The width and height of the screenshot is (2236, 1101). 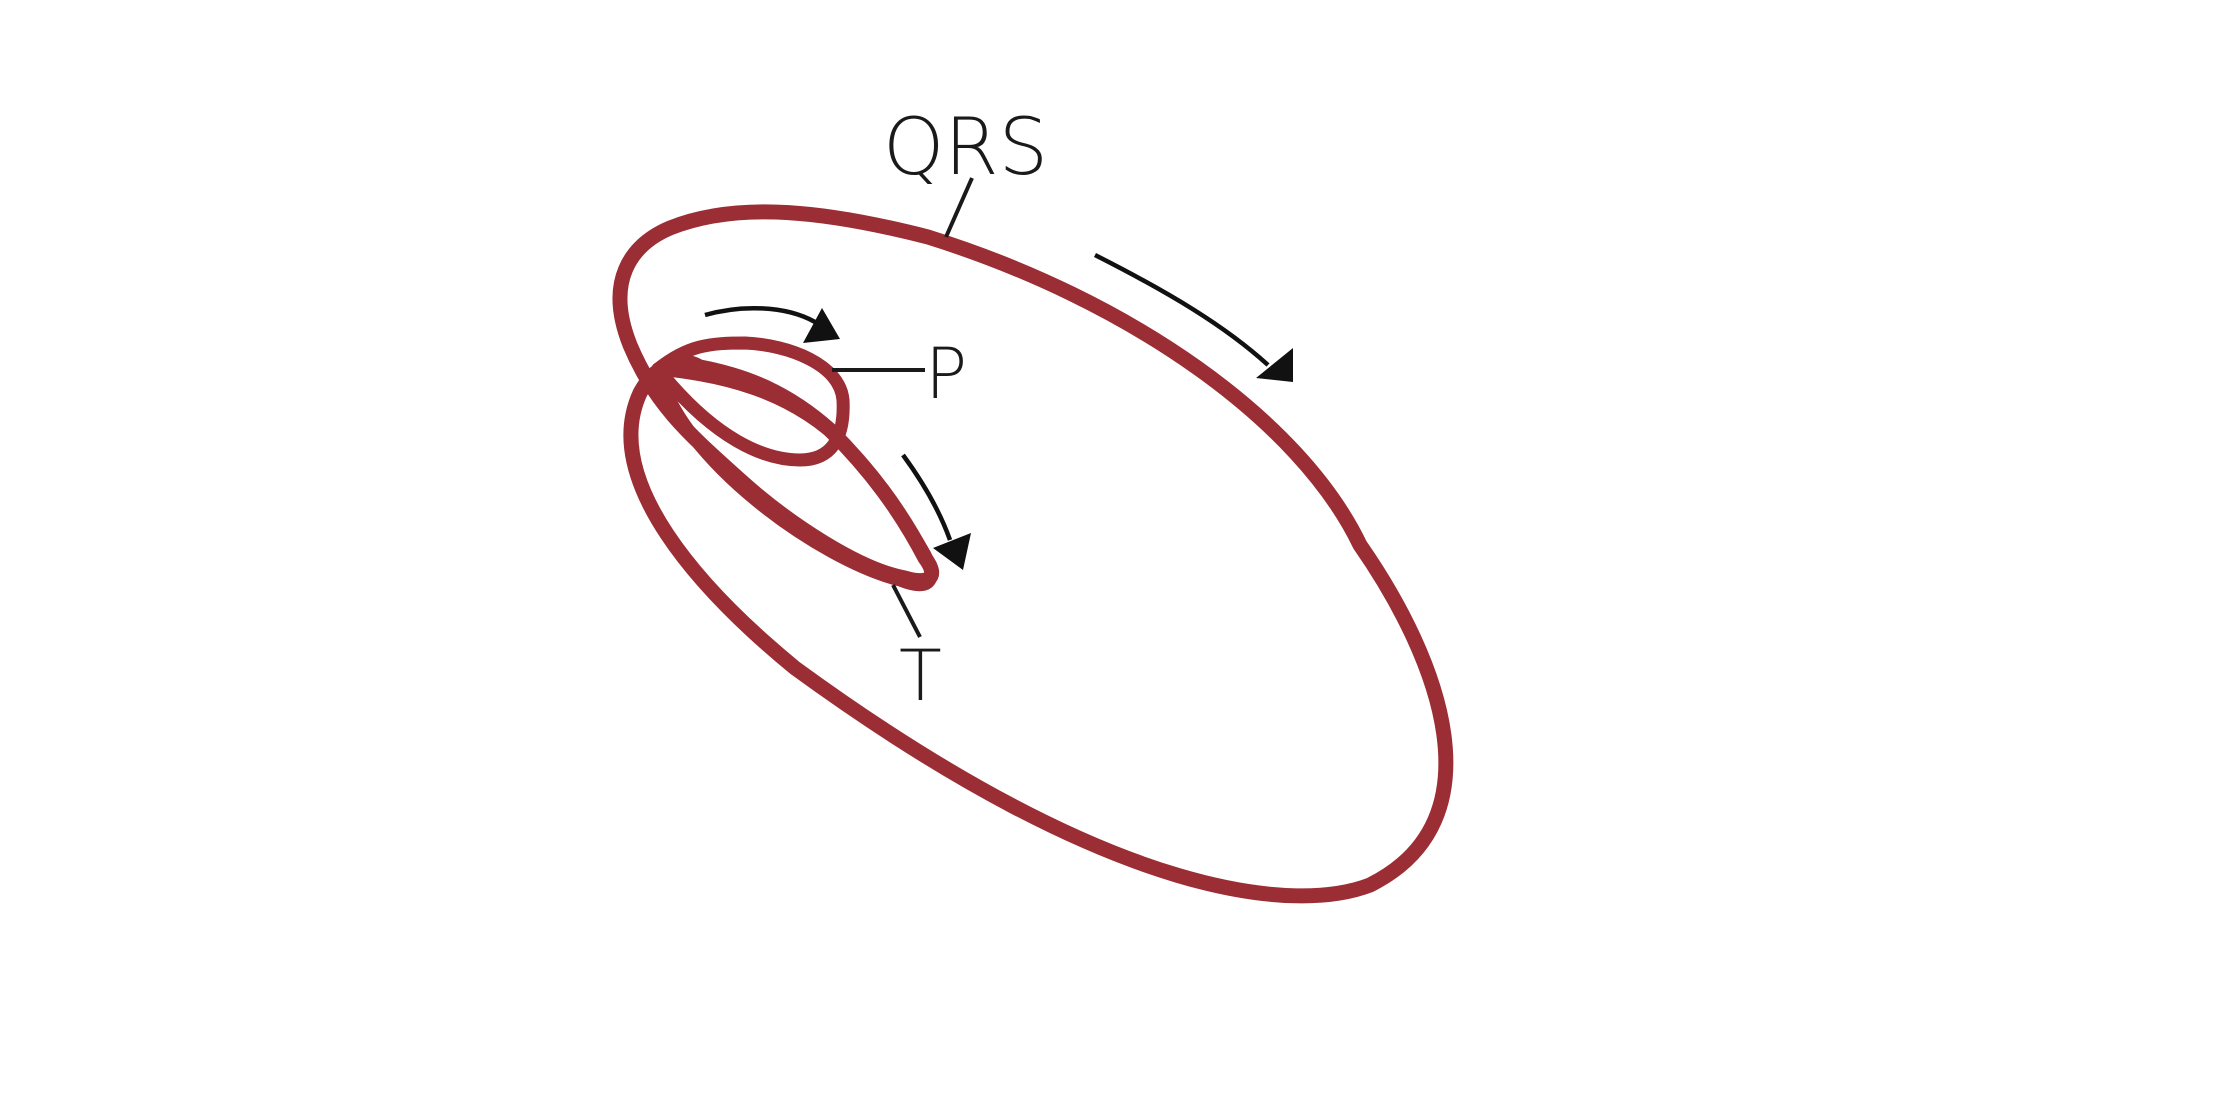 I want to click on p-direction-arrow, so click(x=760, y=314).